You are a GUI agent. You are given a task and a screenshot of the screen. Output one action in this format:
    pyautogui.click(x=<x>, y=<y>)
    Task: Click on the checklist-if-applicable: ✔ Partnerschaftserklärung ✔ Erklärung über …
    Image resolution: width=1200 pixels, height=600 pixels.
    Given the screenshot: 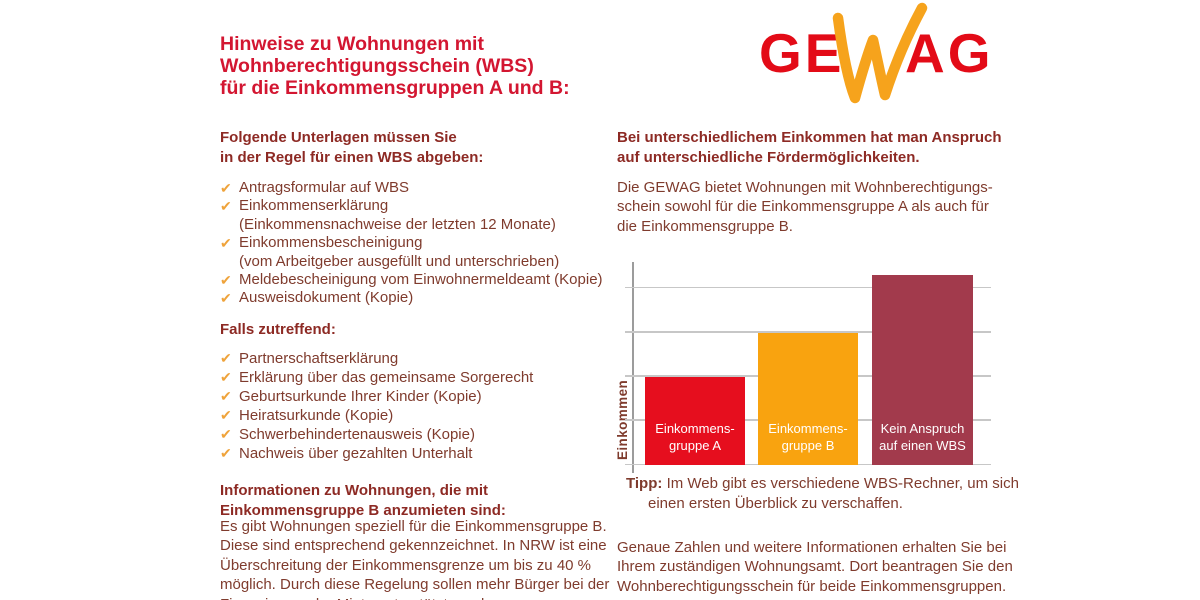 What is the action you would take?
    pyautogui.click(x=425, y=406)
    